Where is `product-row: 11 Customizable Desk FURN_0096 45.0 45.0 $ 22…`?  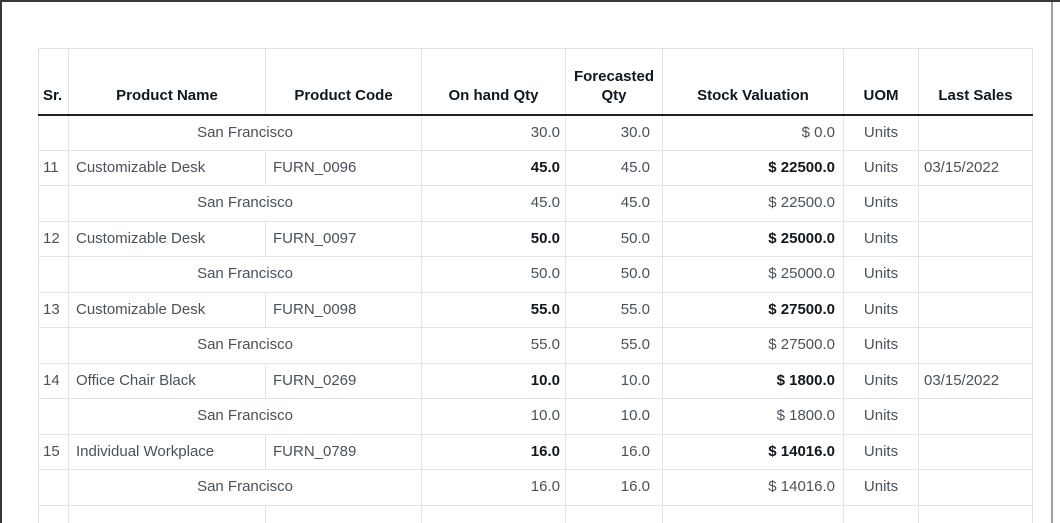 product-row: 11 Customizable Desk FURN_0096 45.0 45.0 $ 22… is located at coordinates (535, 167).